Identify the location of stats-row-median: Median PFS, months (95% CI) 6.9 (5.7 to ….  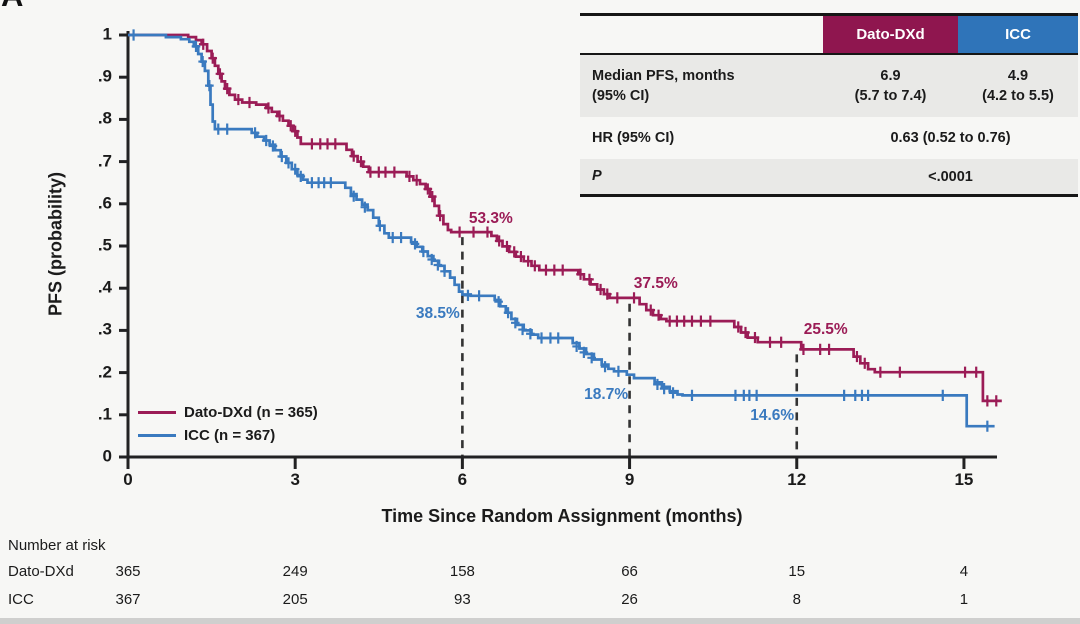
(829, 86).